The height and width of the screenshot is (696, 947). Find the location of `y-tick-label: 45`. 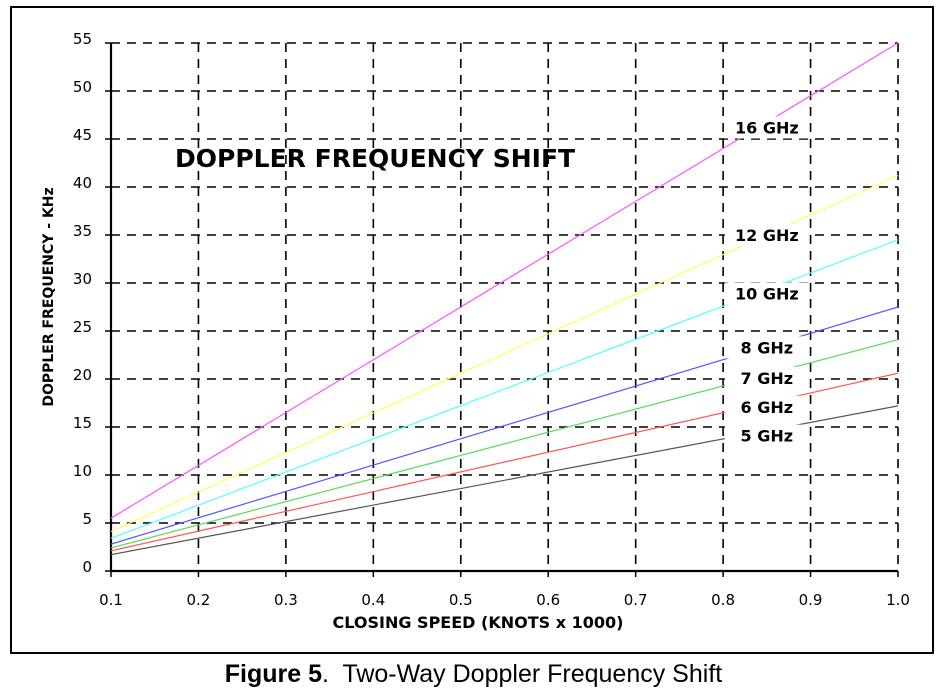

y-tick-label: 45 is located at coordinates (82, 135).